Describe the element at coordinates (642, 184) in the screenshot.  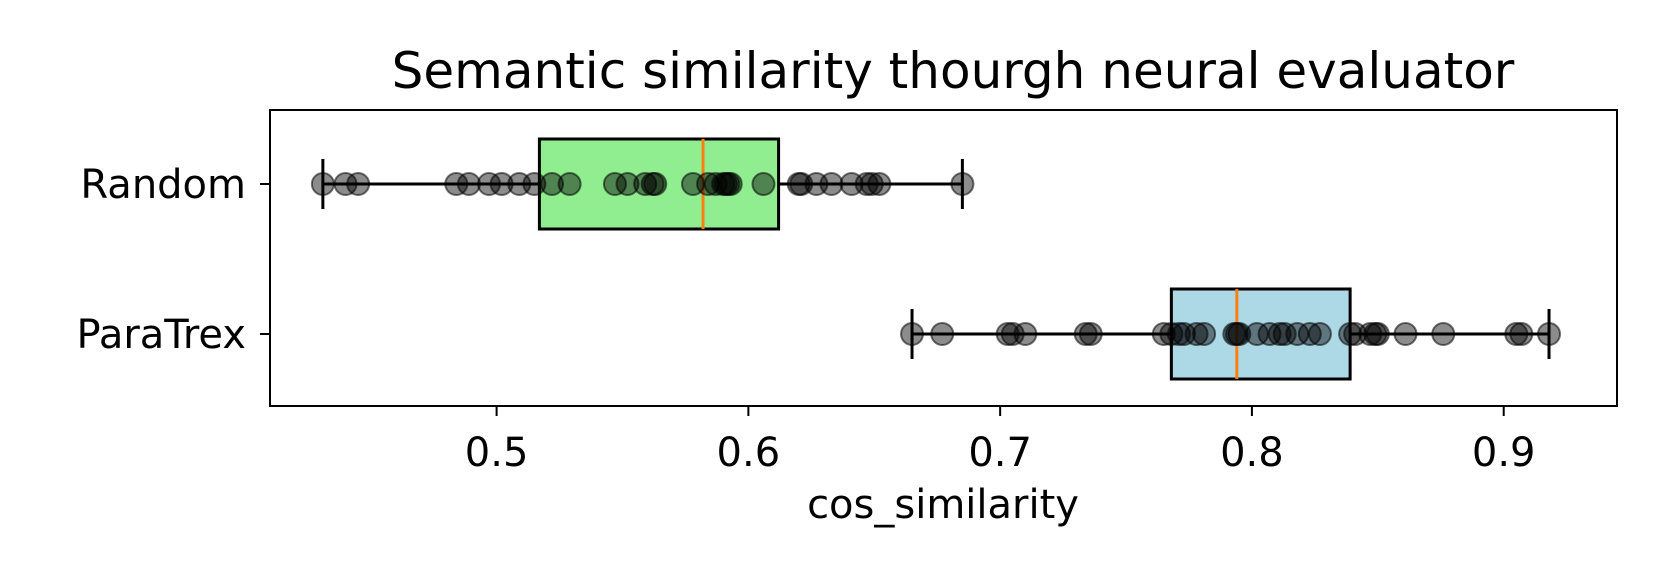
I see `series-random` at that location.